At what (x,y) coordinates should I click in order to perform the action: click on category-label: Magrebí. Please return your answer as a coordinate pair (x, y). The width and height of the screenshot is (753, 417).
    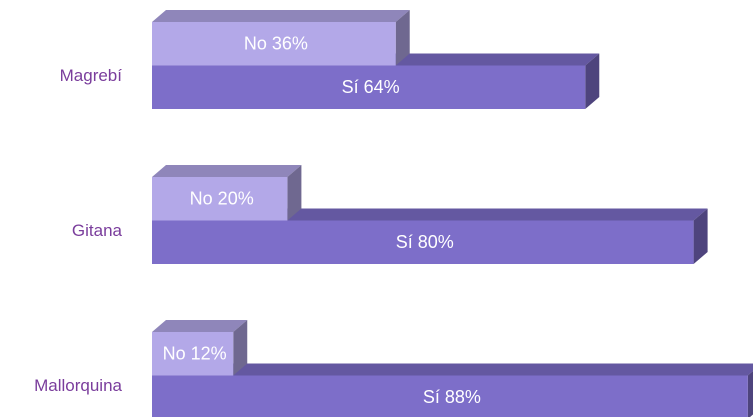
    Looking at the image, I should click on (91, 75).